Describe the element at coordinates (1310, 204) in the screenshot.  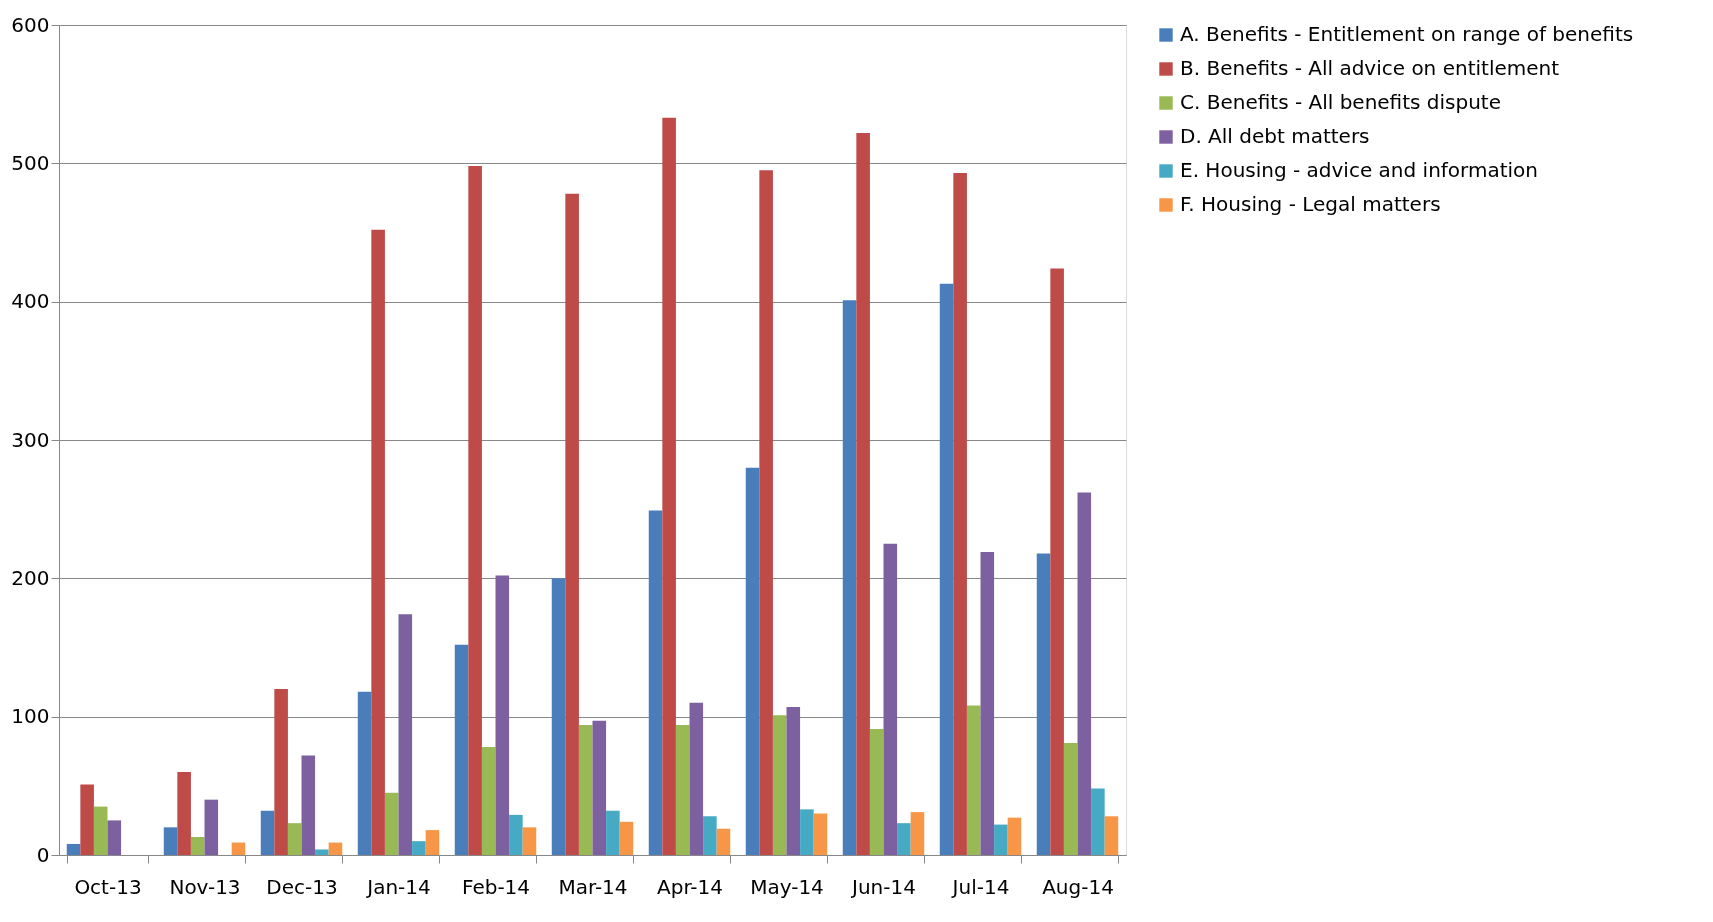
I see `legend-label: F. Housing - Legal matters` at that location.